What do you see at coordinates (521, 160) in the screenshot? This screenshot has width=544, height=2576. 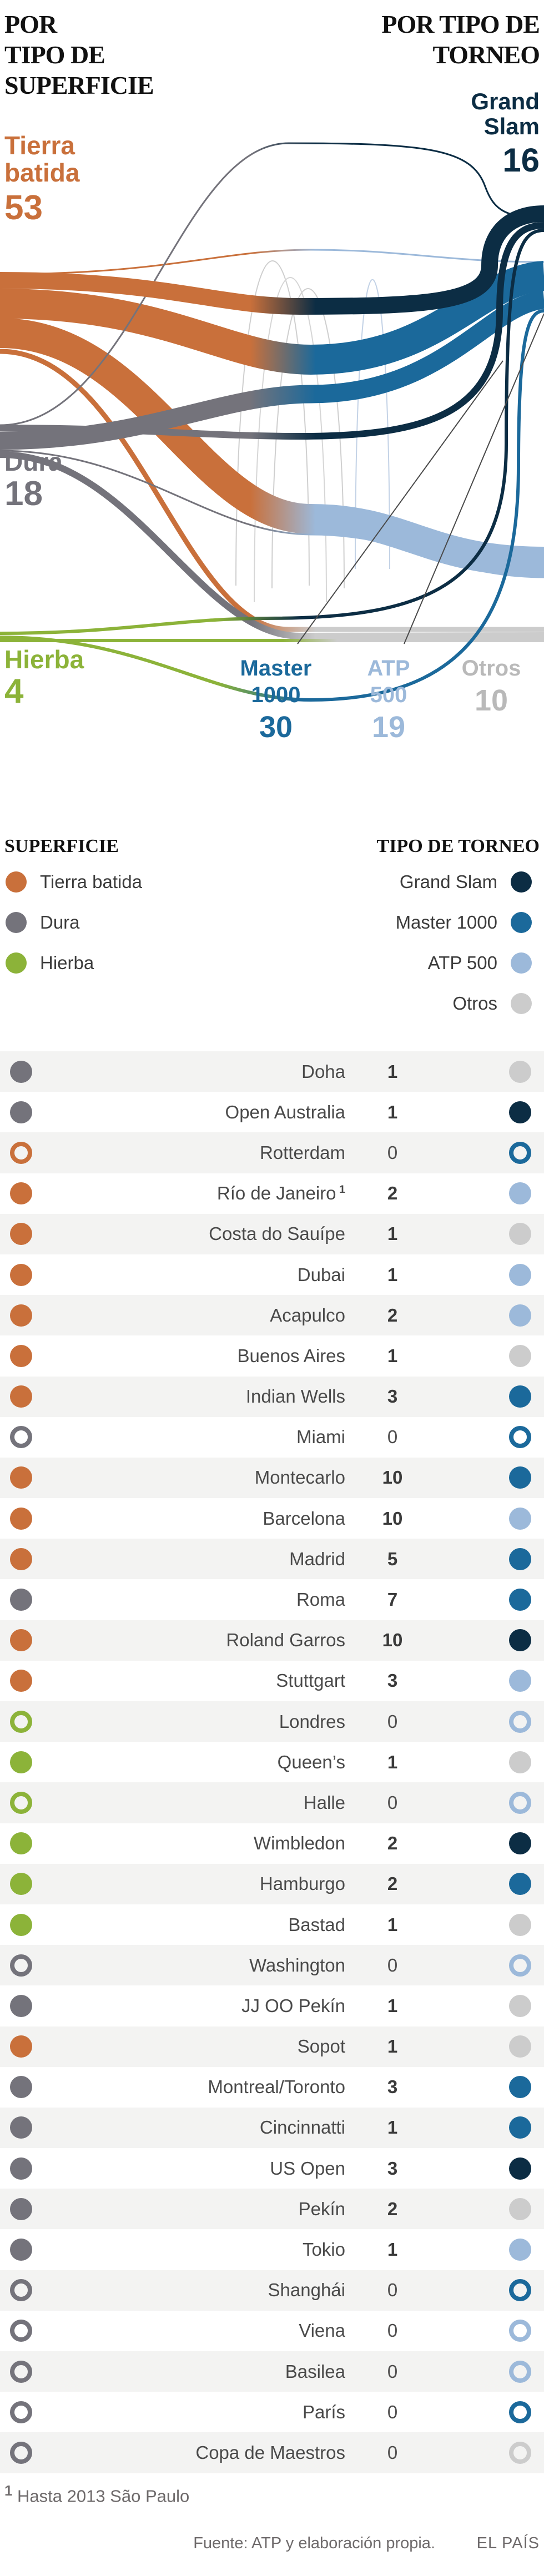 I see `node-grand-slam-value: 16` at bounding box center [521, 160].